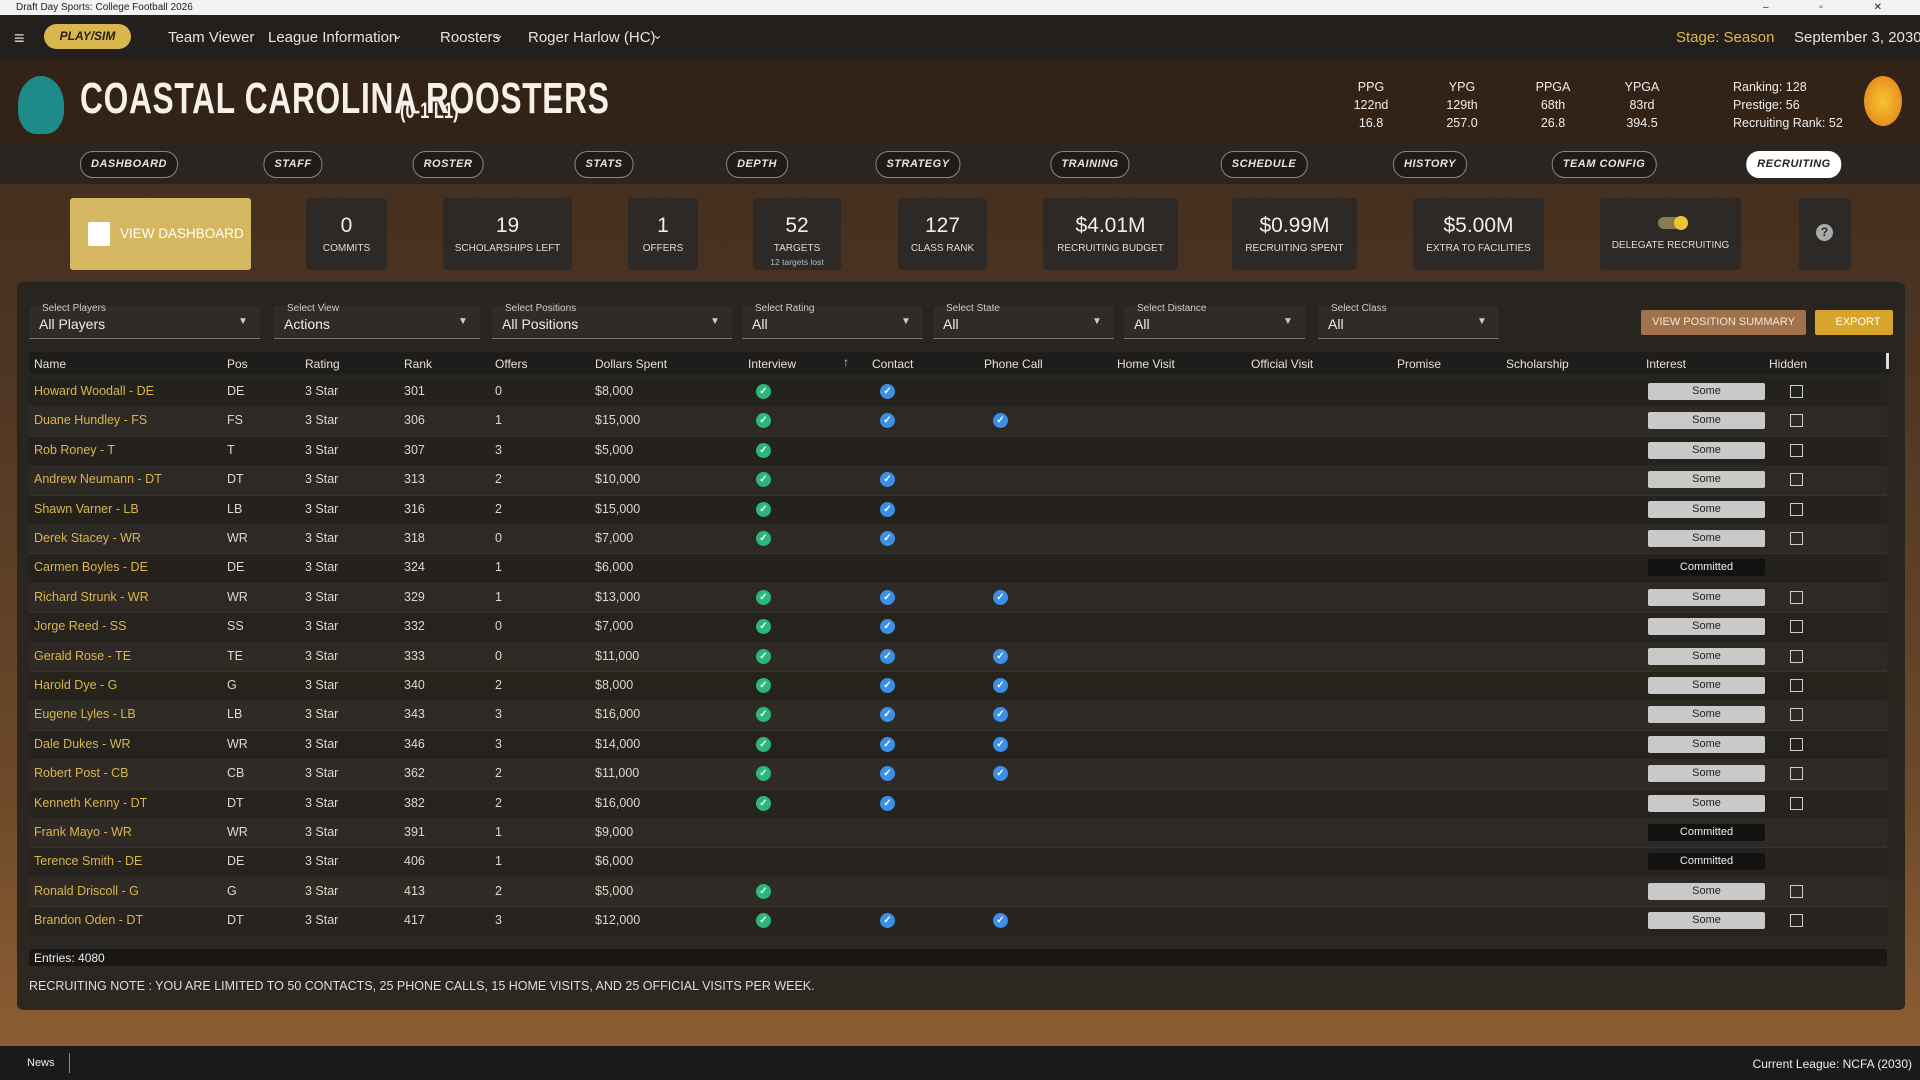 This screenshot has width=1920, height=1080. What do you see at coordinates (88, 861) in the screenshot?
I see `player-name: Terence Smith - DE` at bounding box center [88, 861].